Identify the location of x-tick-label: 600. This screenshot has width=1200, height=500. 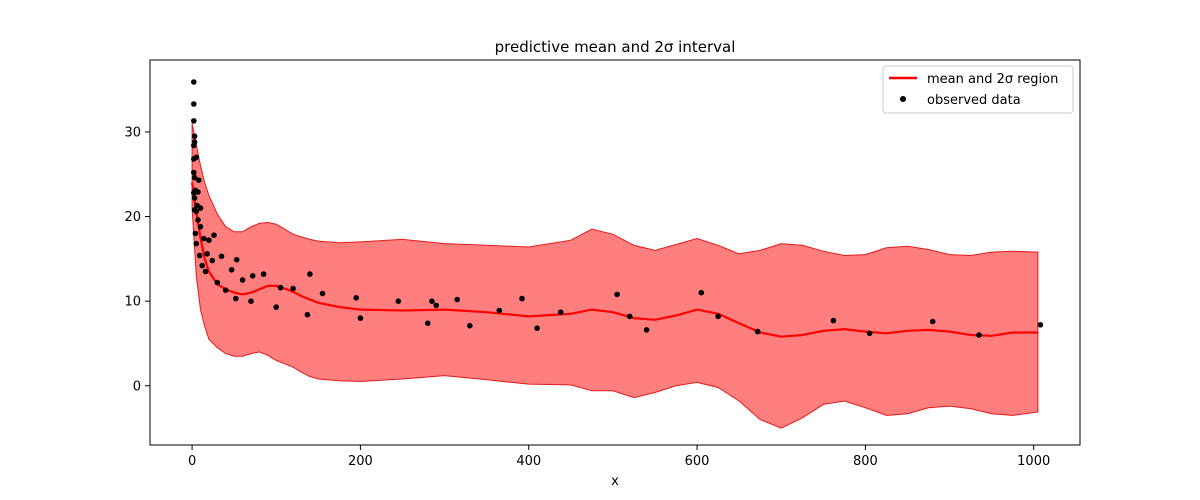
(697, 461).